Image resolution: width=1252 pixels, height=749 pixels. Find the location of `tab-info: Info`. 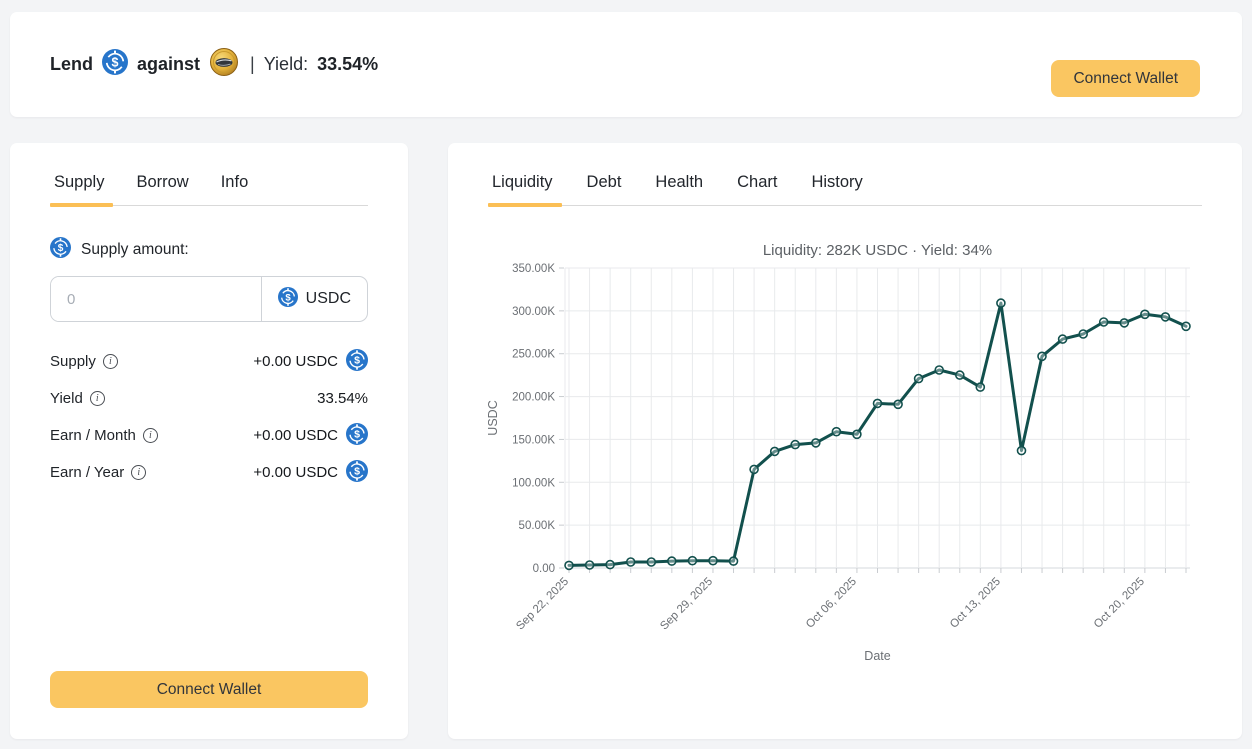

tab-info: Info is located at coordinates (234, 182).